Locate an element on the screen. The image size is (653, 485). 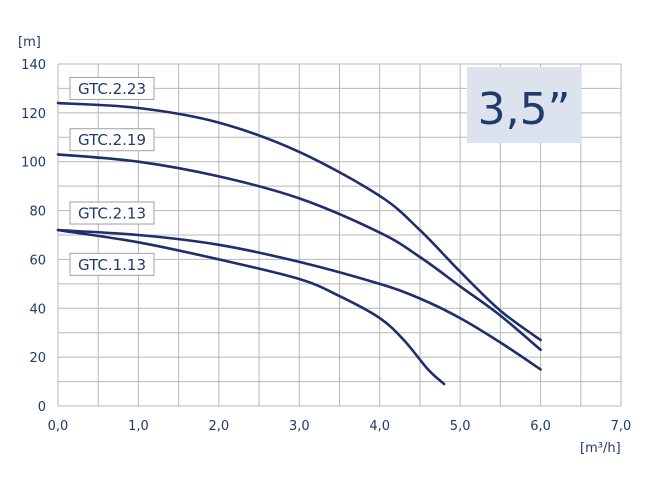
series-label-gtc-2-23: GTC.2.23 is located at coordinates (112, 89).